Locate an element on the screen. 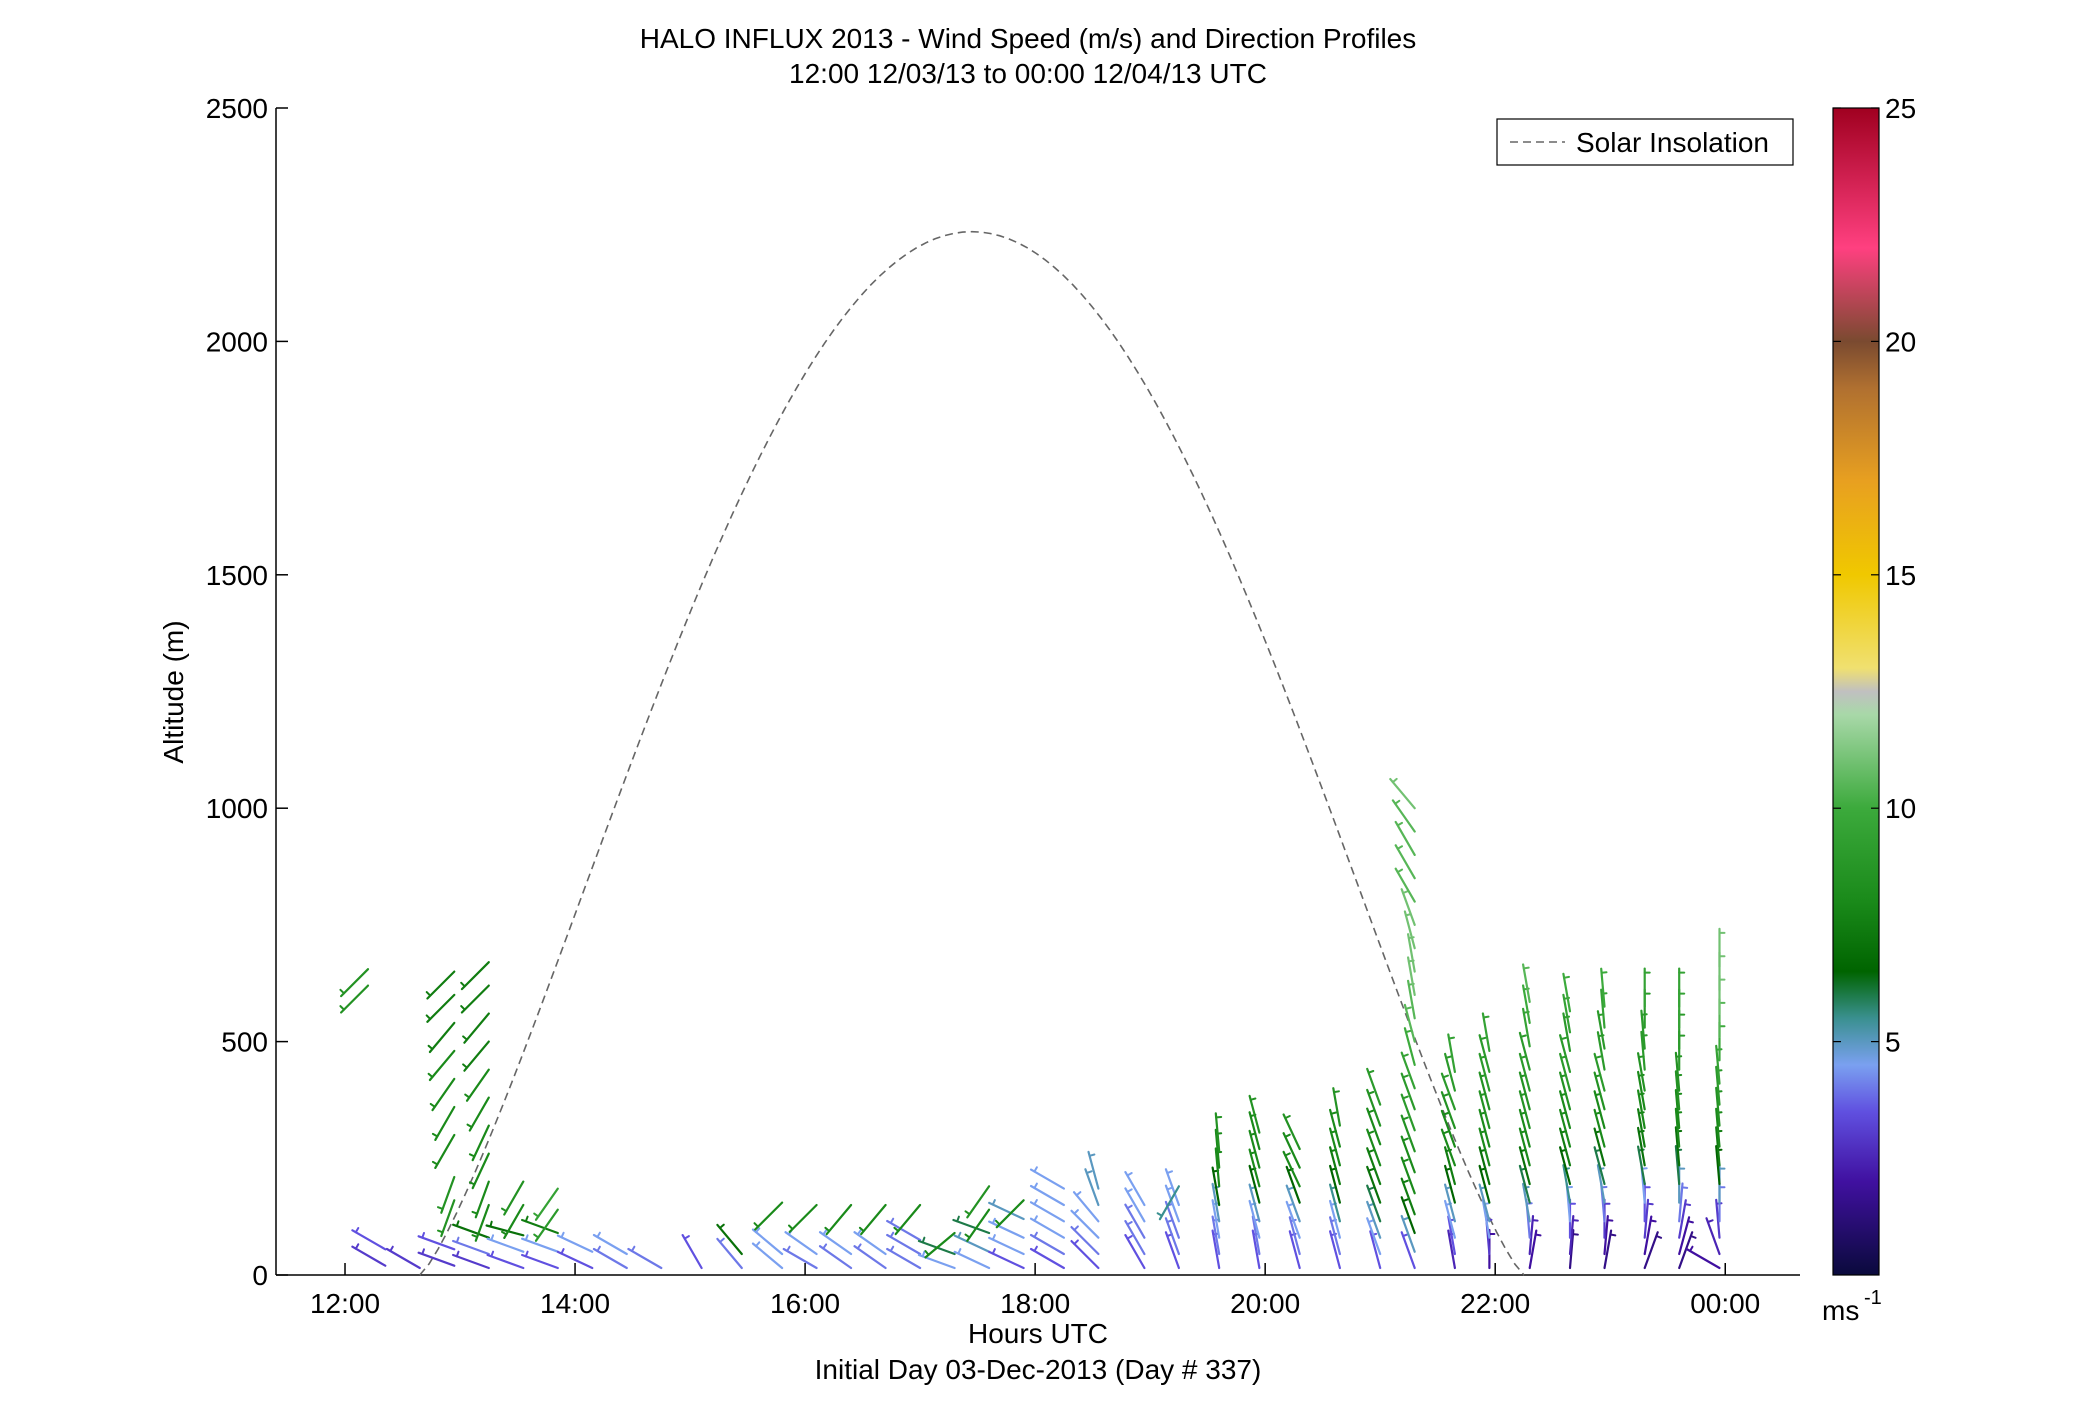 The image size is (2098, 1425). y-tick-label: 500 is located at coordinates (244, 1042).